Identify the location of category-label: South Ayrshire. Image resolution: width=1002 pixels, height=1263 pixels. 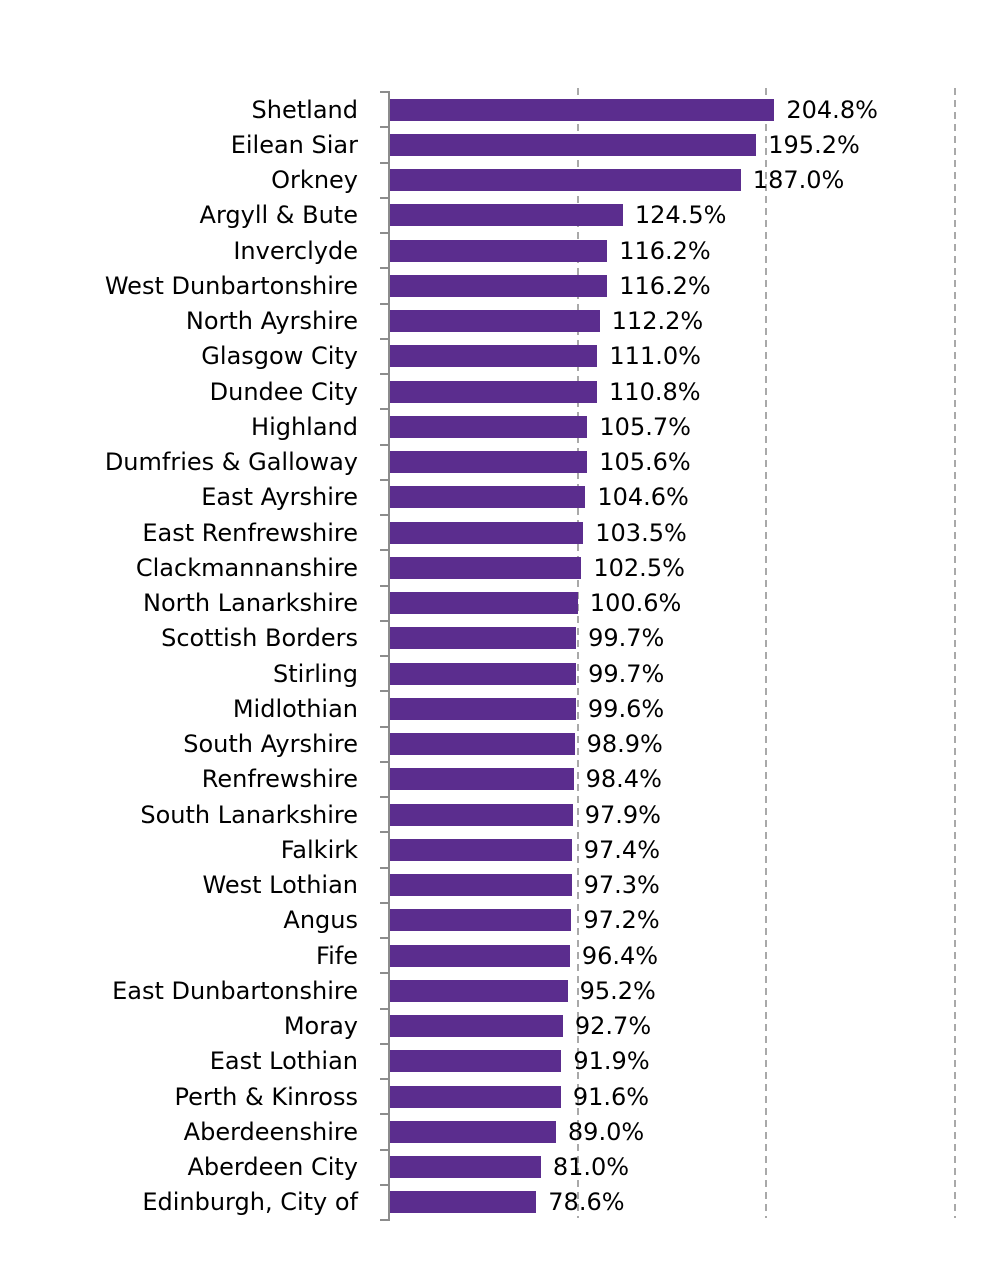
(270, 744).